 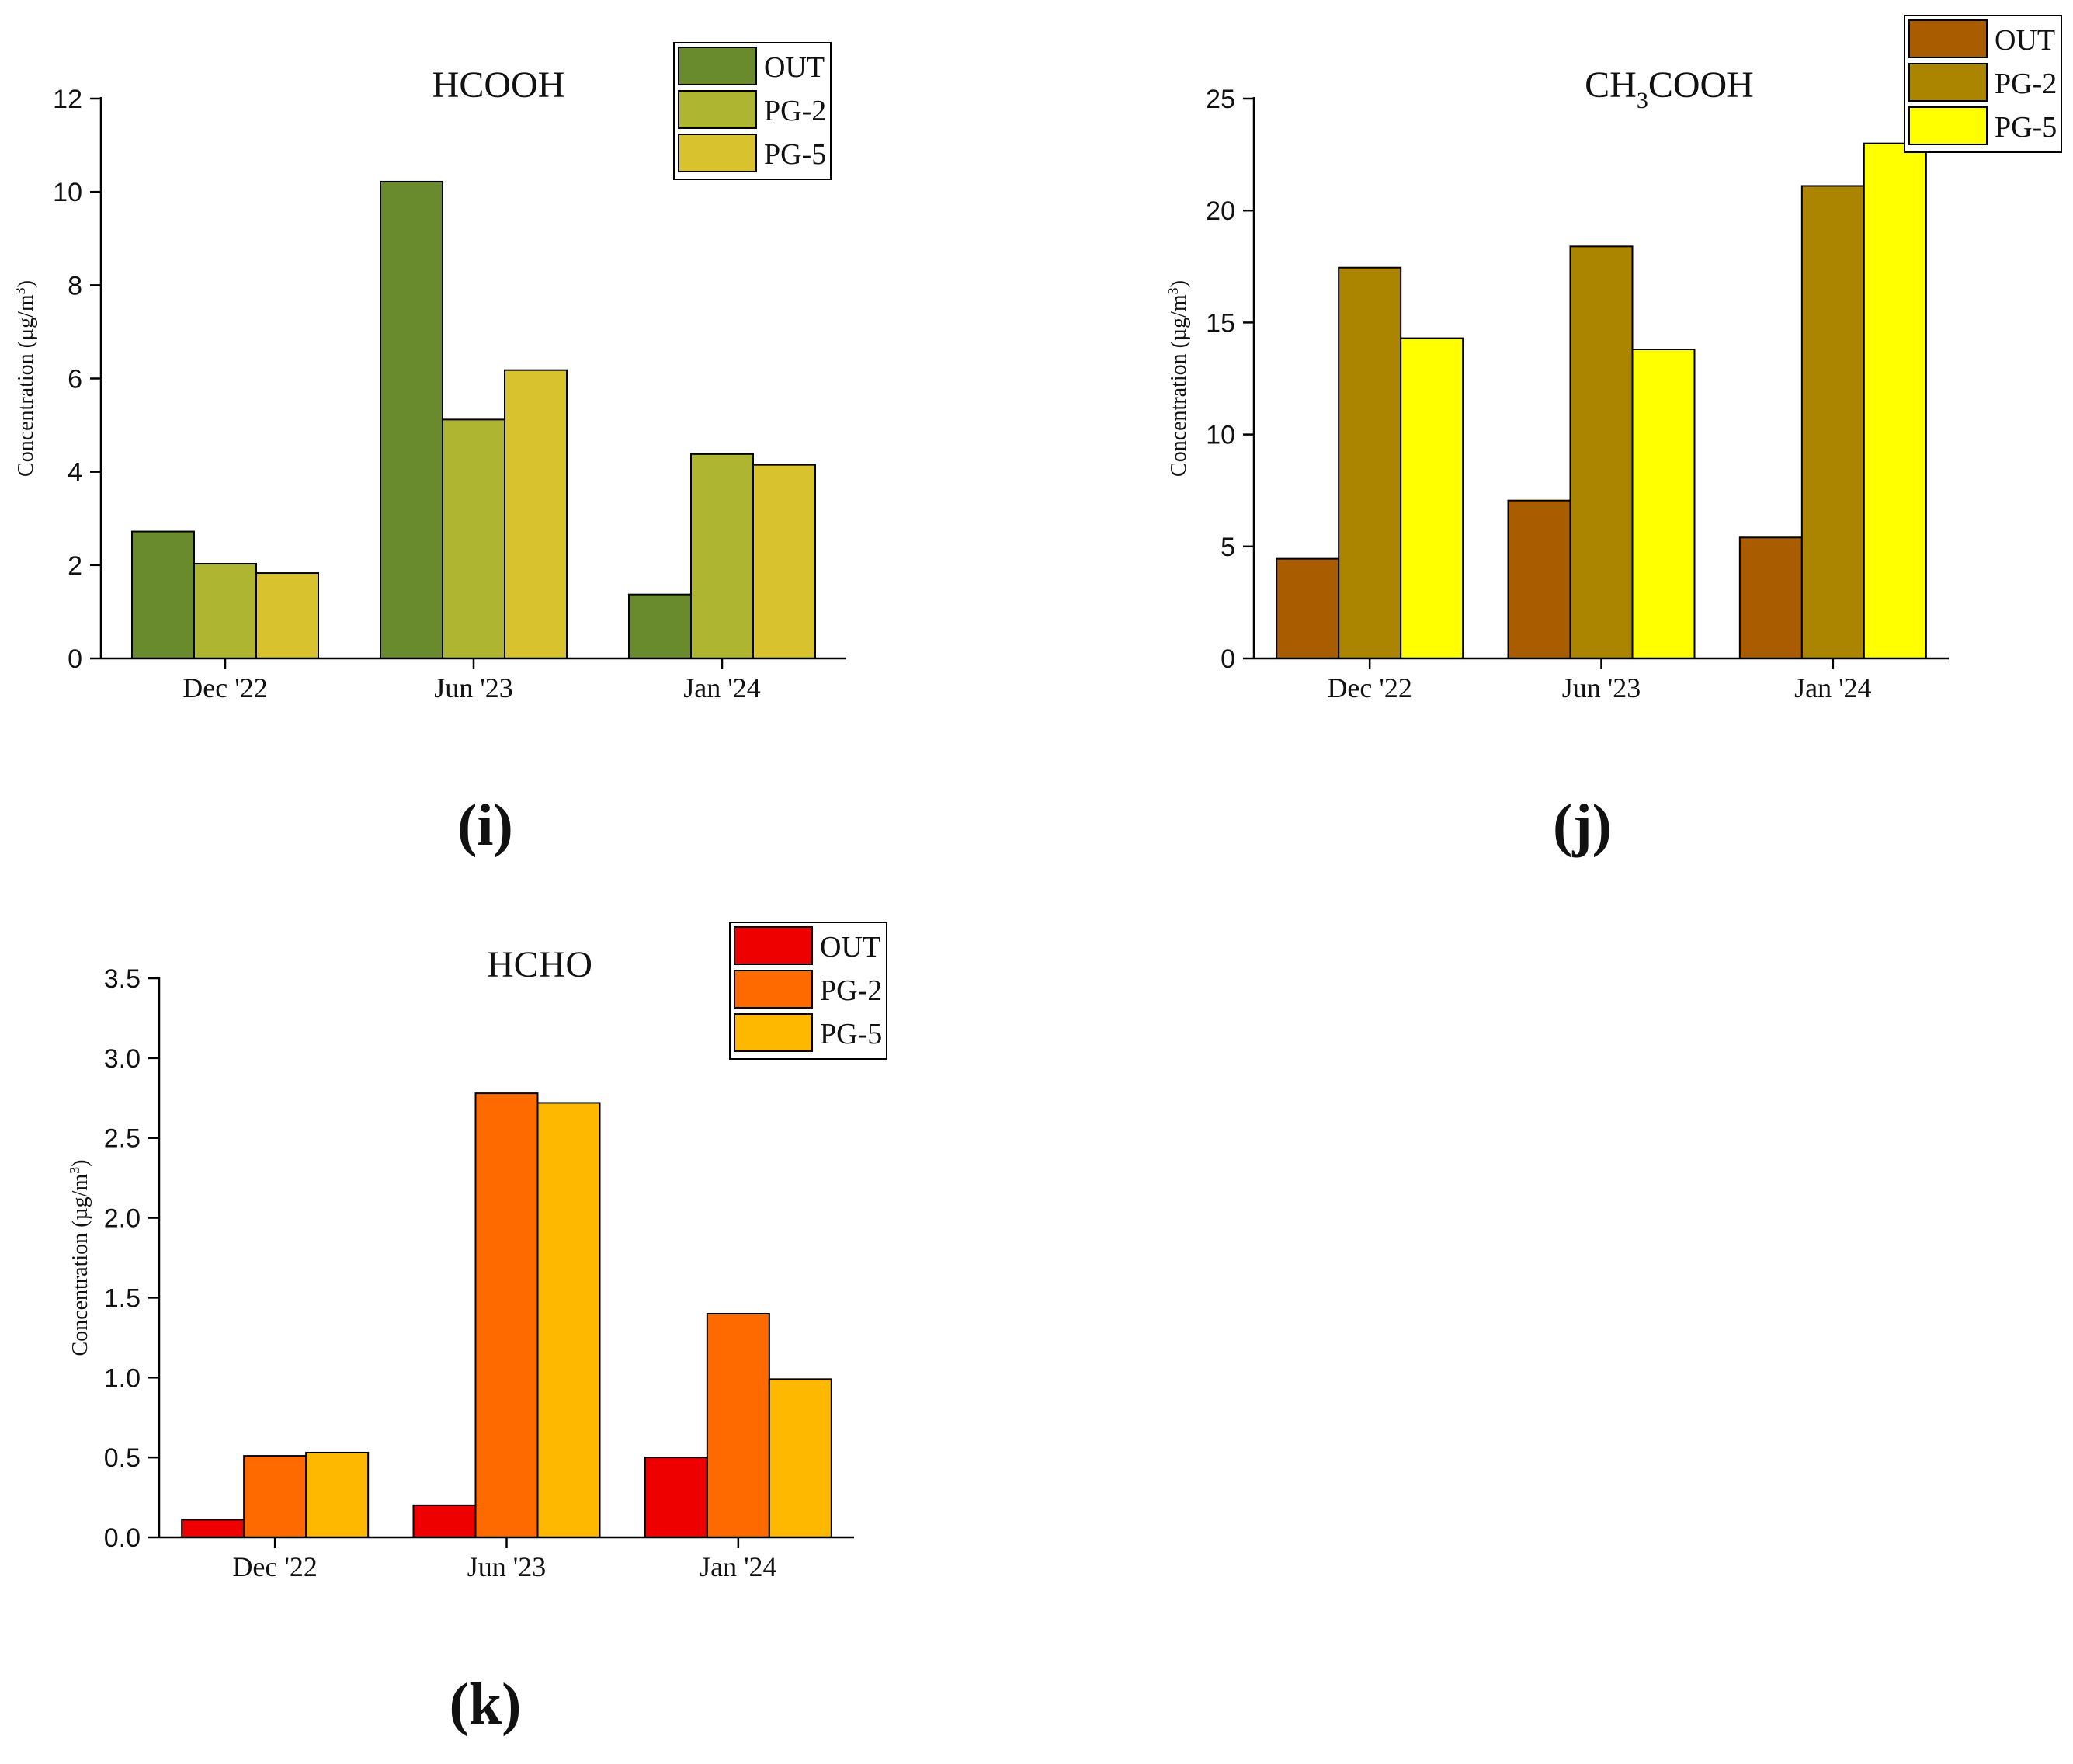 What do you see at coordinates (1582, 825) in the screenshot?
I see `panel-label: (j)` at bounding box center [1582, 825].